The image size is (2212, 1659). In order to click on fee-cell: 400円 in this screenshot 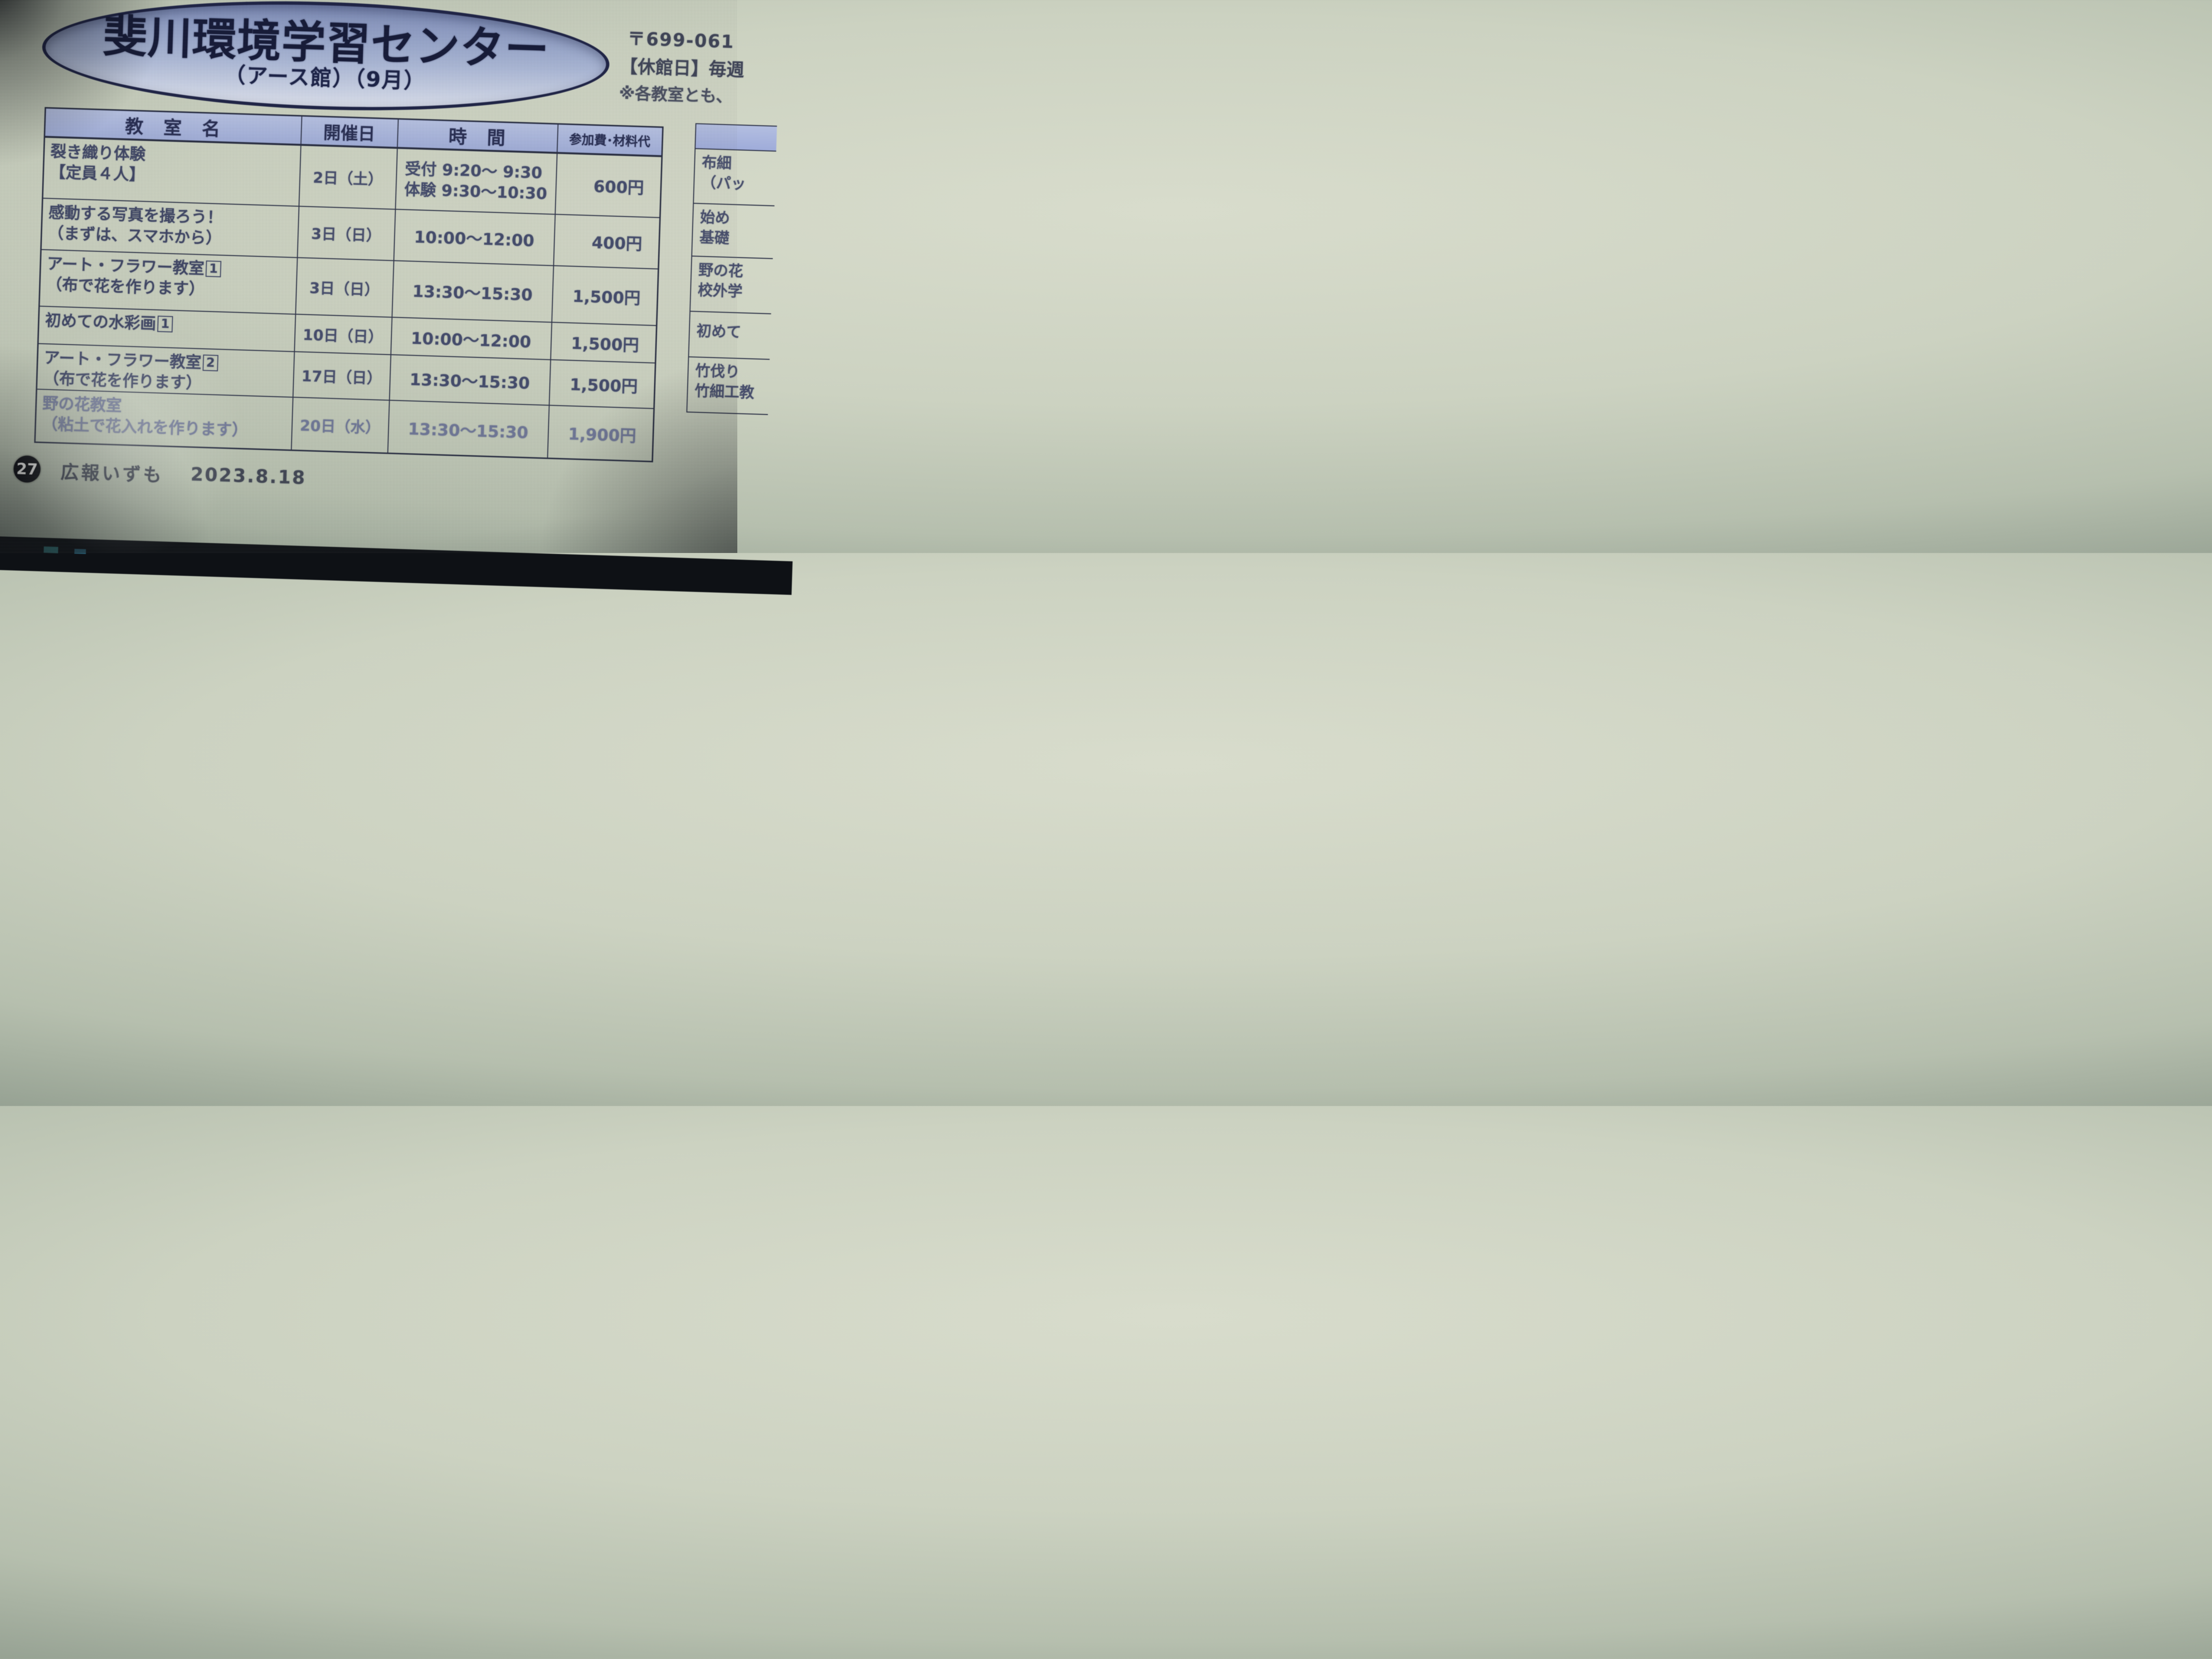, I will do `click(606, 241)`.